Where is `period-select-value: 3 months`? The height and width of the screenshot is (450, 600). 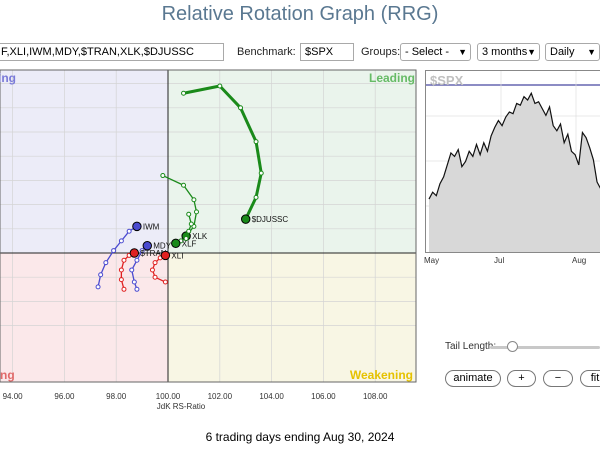
period-select-value: 3 months is located at coordinates (505, 52).